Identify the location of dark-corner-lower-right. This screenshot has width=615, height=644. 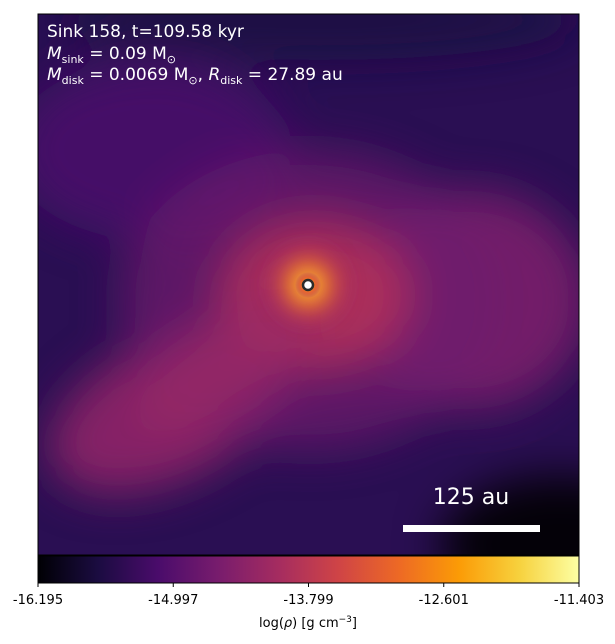
(509, 515).